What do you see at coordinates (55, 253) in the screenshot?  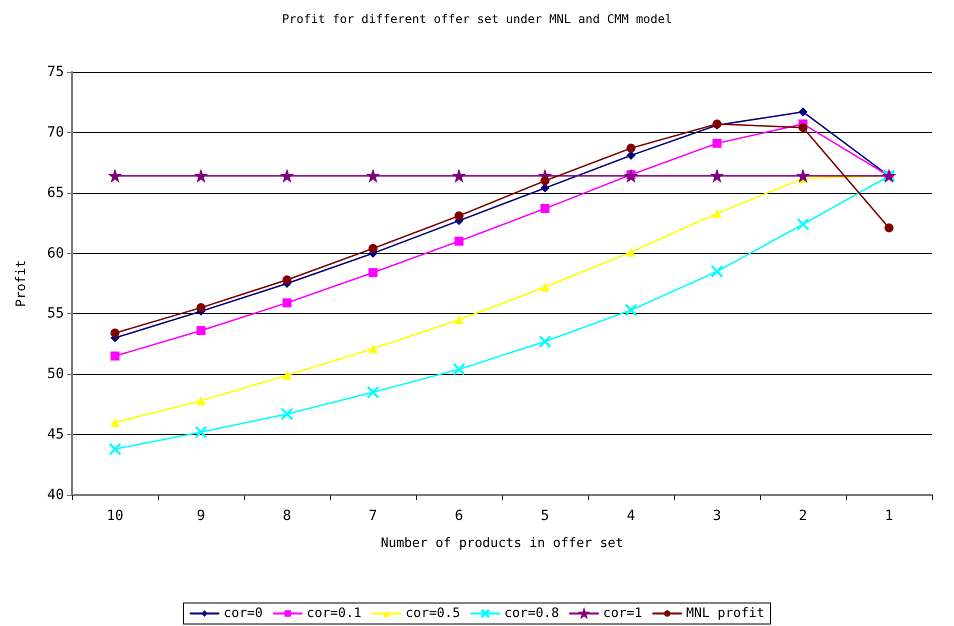 I see `y-tick-label: 60` at bounding box center [55, 253].